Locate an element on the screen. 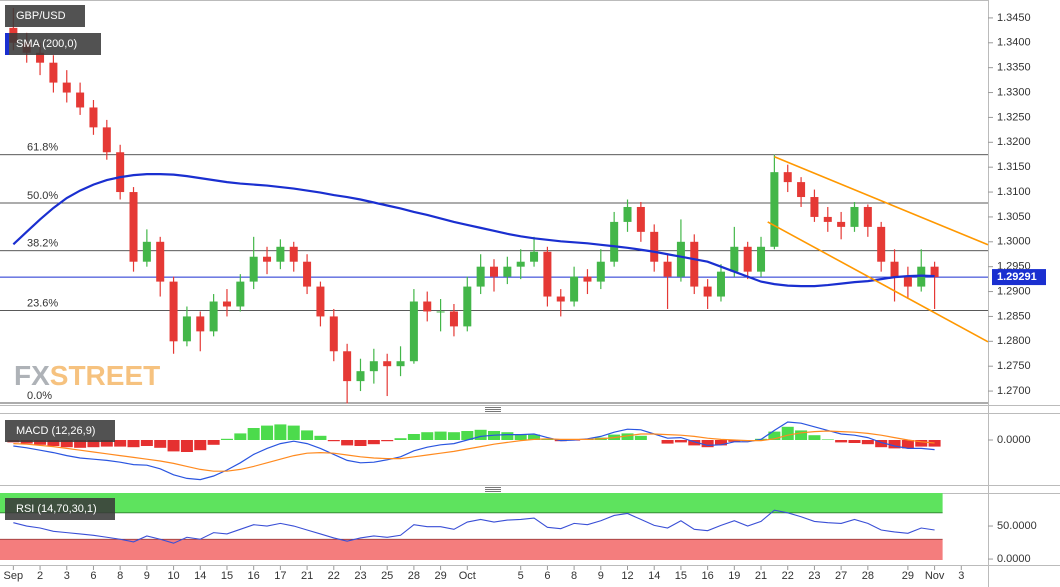 This screenshot has height=587, width=1060. fib-label: 50.0% is located at coordinates (42, 196).